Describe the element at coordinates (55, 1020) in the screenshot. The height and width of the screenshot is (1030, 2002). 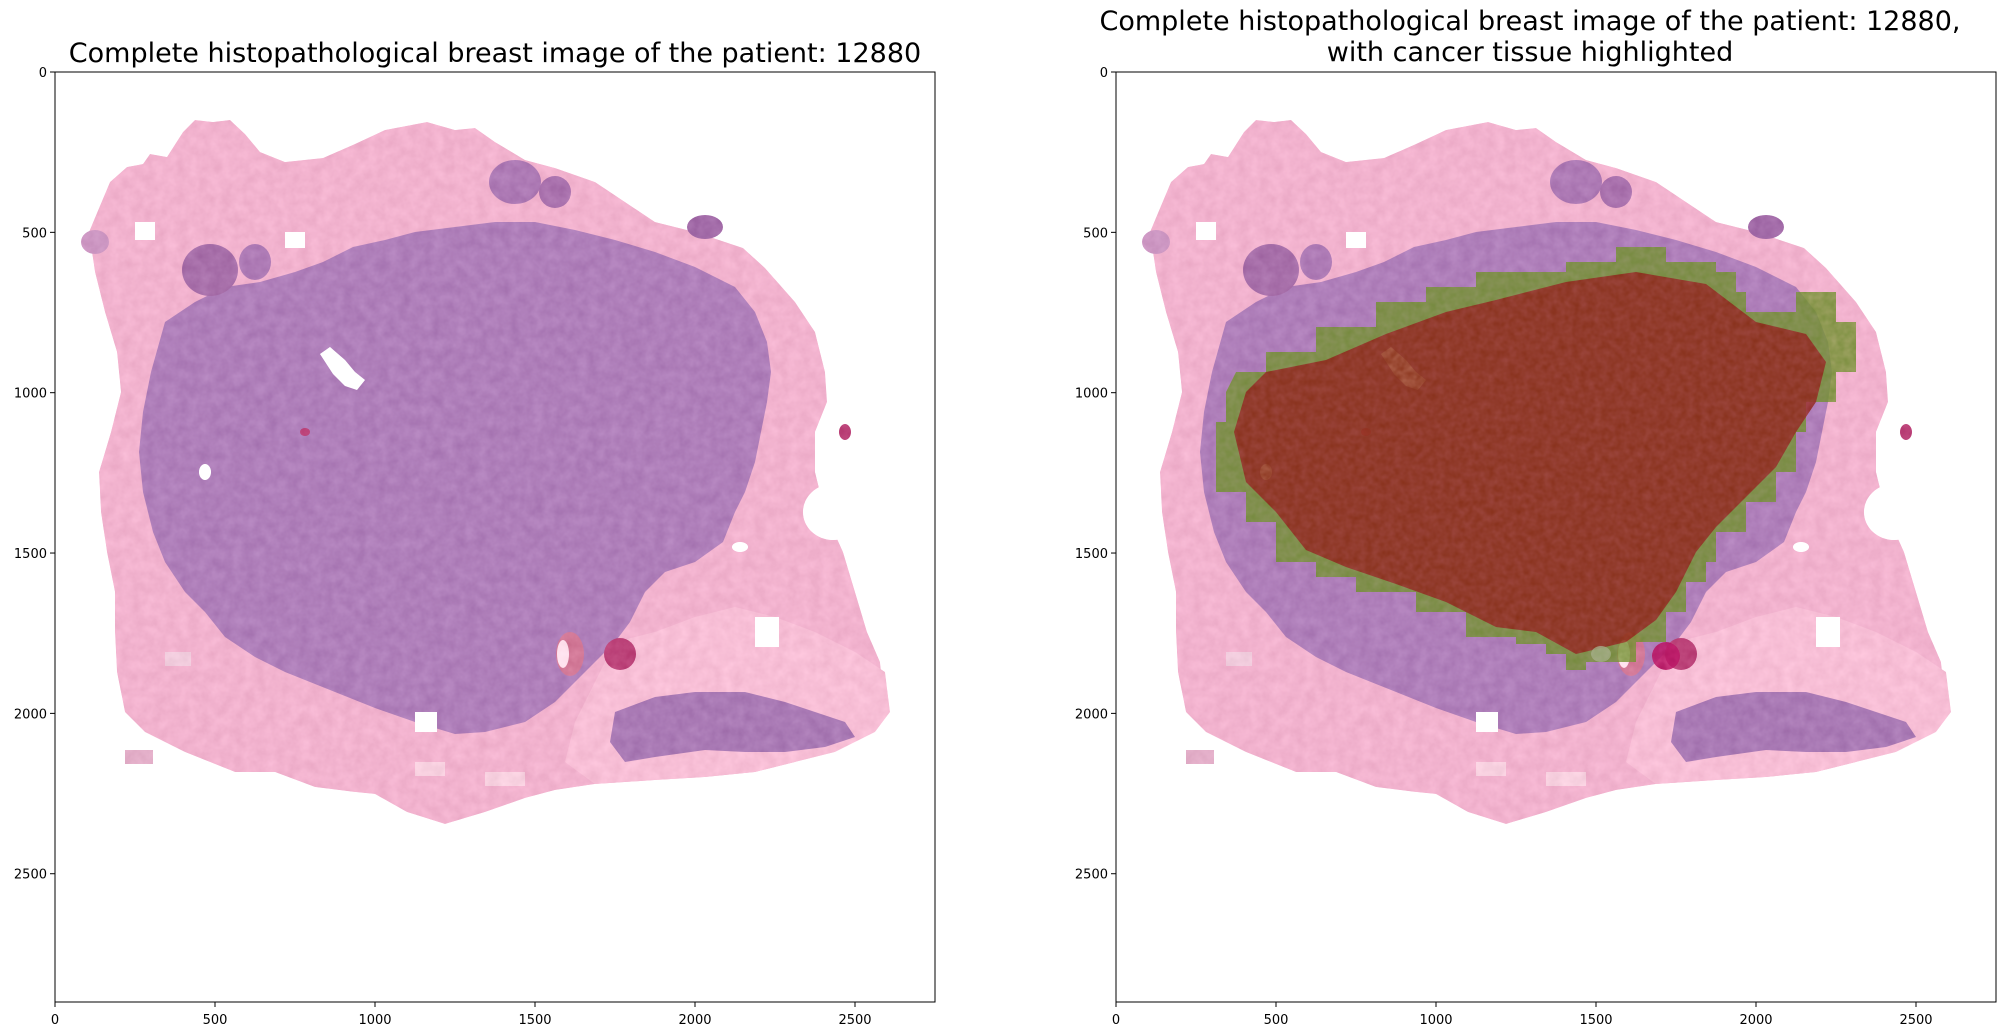
I see `left-x-tick-label: 0` at that location.